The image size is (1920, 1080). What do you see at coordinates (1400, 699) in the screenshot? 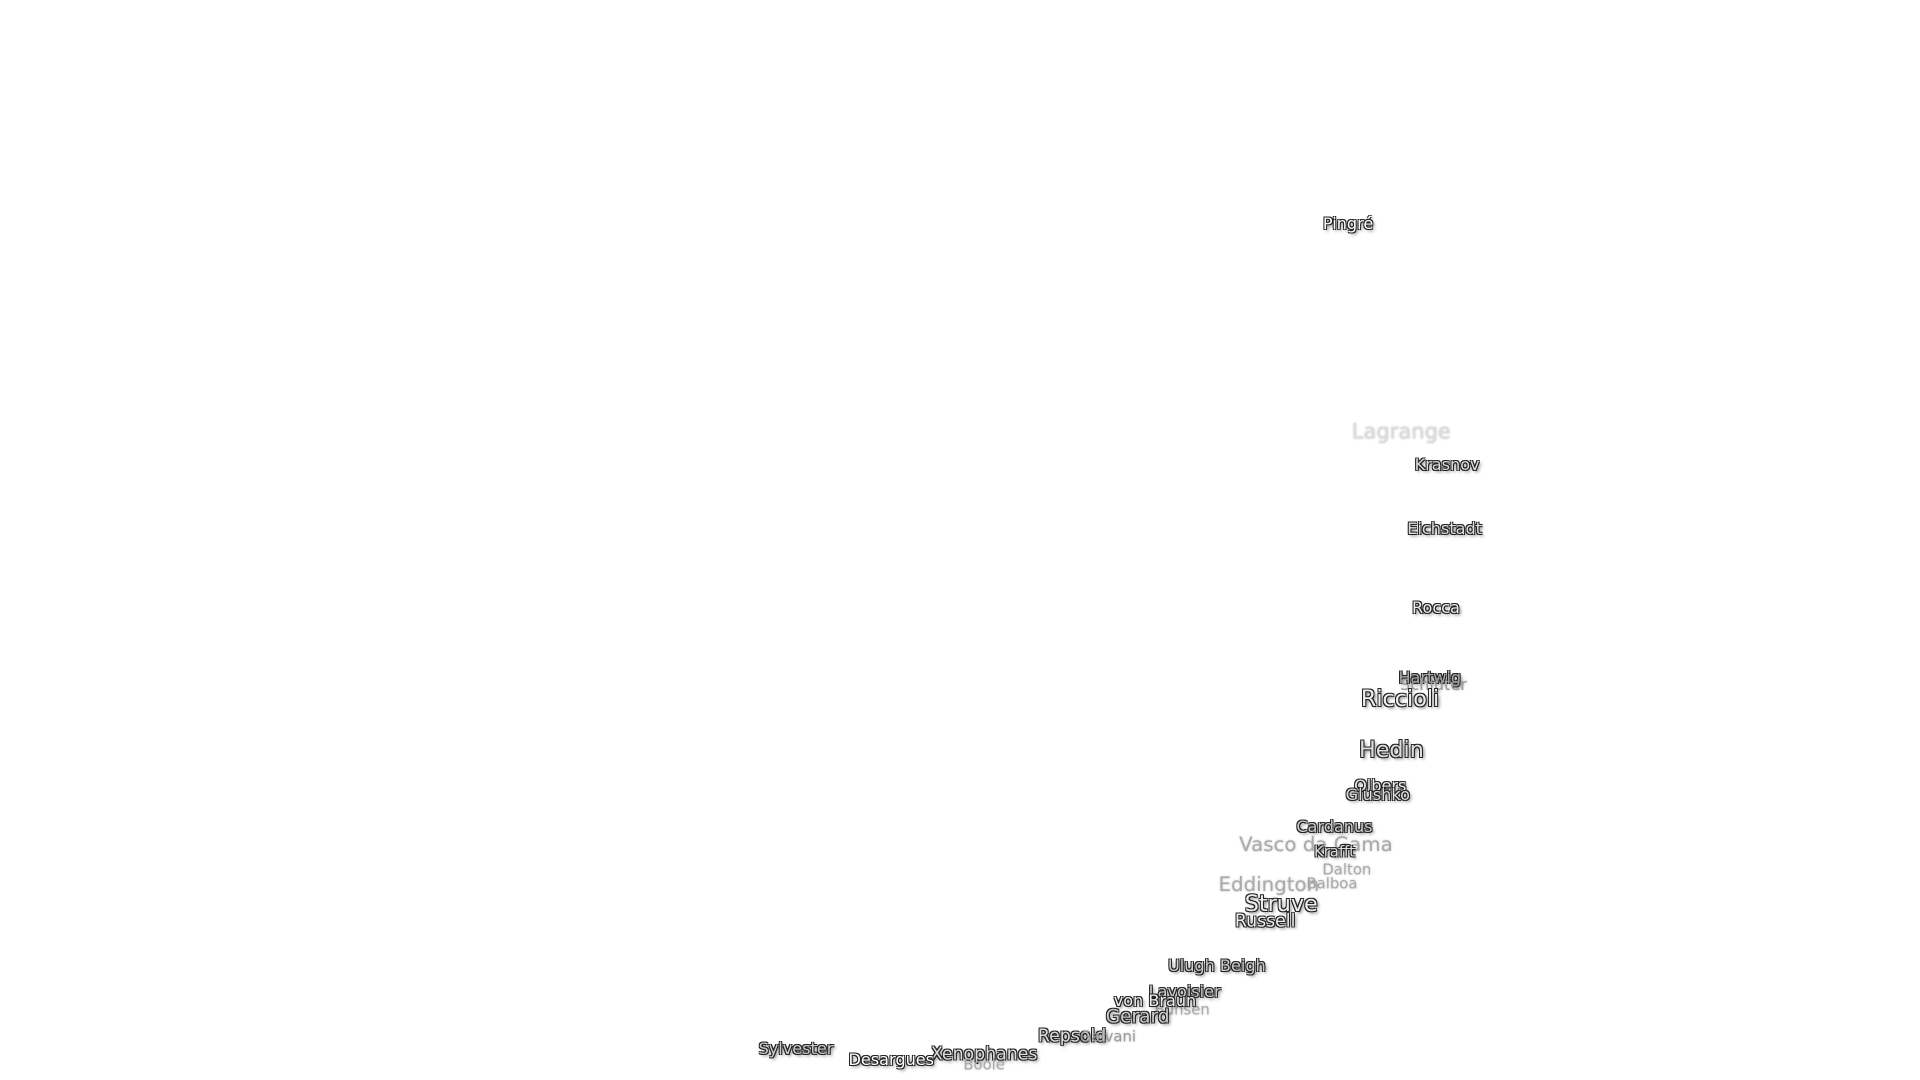
I see `feature-label: Riccioli` at bounding box center [1400, 699].